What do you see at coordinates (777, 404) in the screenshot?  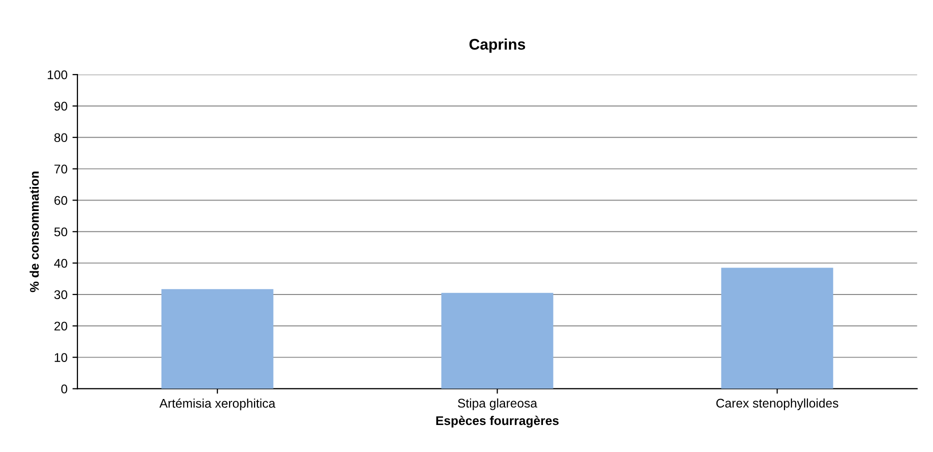 I see `x-tick-label: Carex stenophylloides` at bounding box center [777, 404].